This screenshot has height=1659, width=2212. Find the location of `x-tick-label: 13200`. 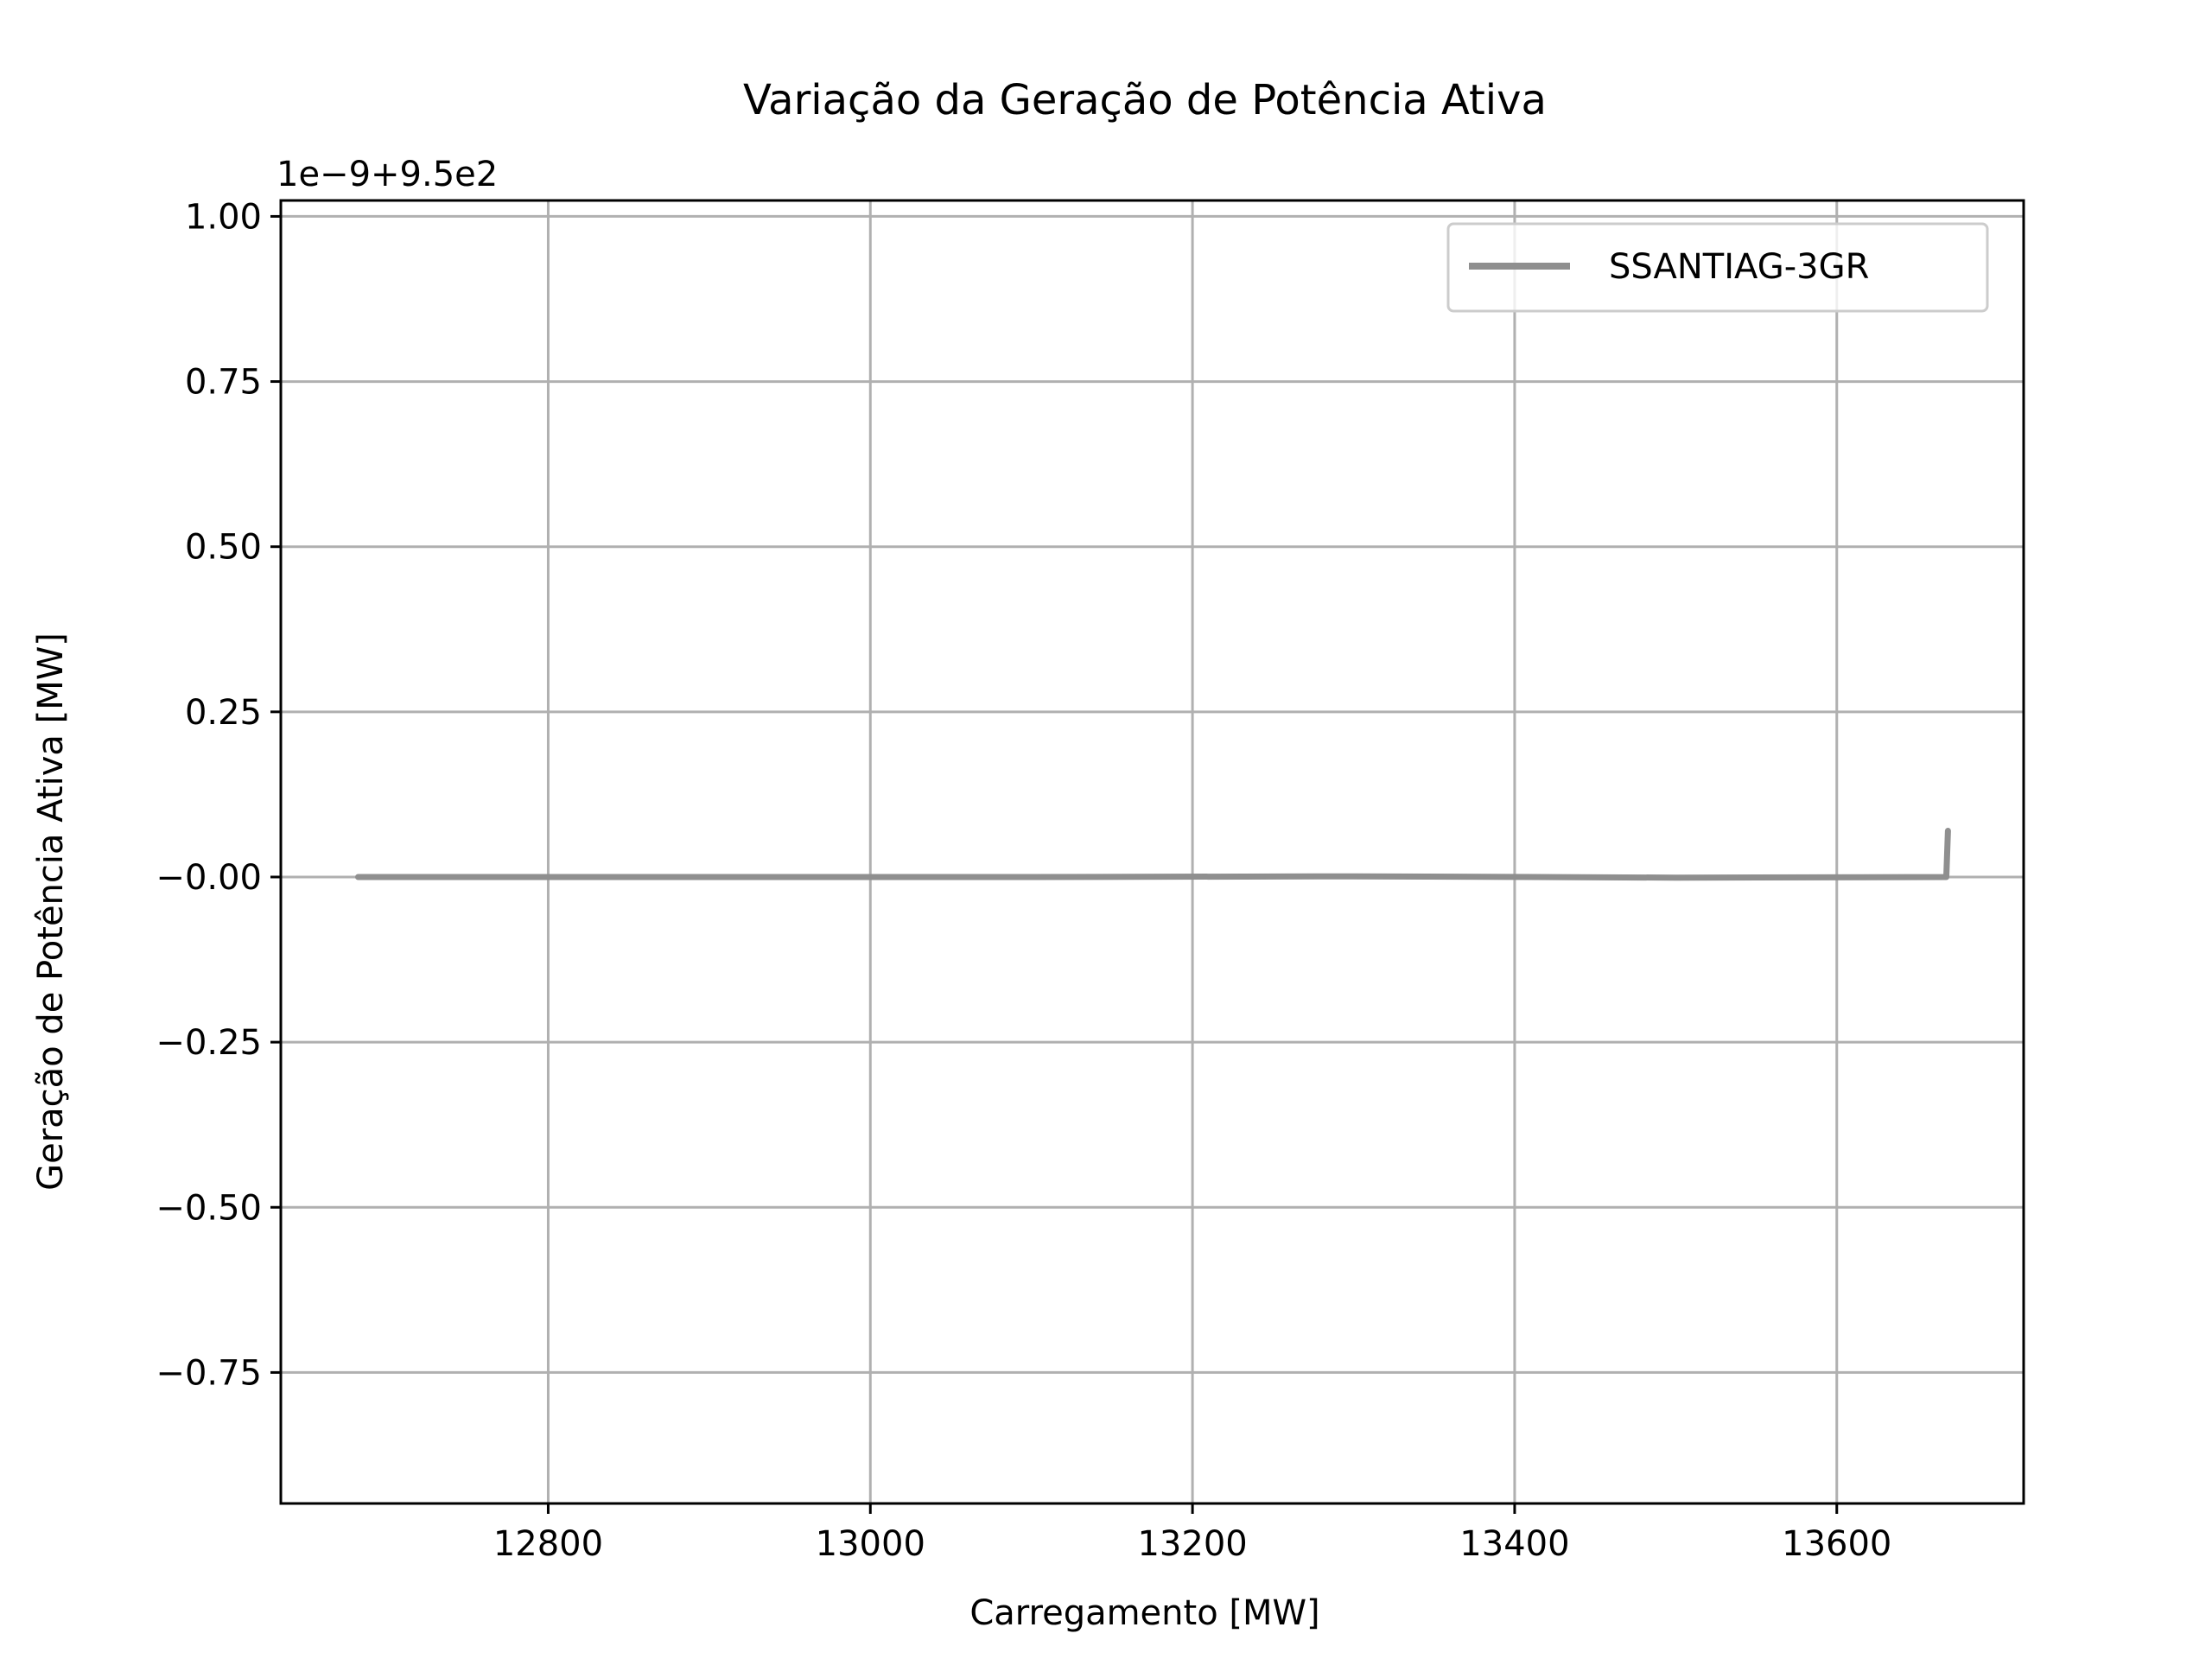

x-tick-label: 13200 is located at coordinates (1192, 1544).